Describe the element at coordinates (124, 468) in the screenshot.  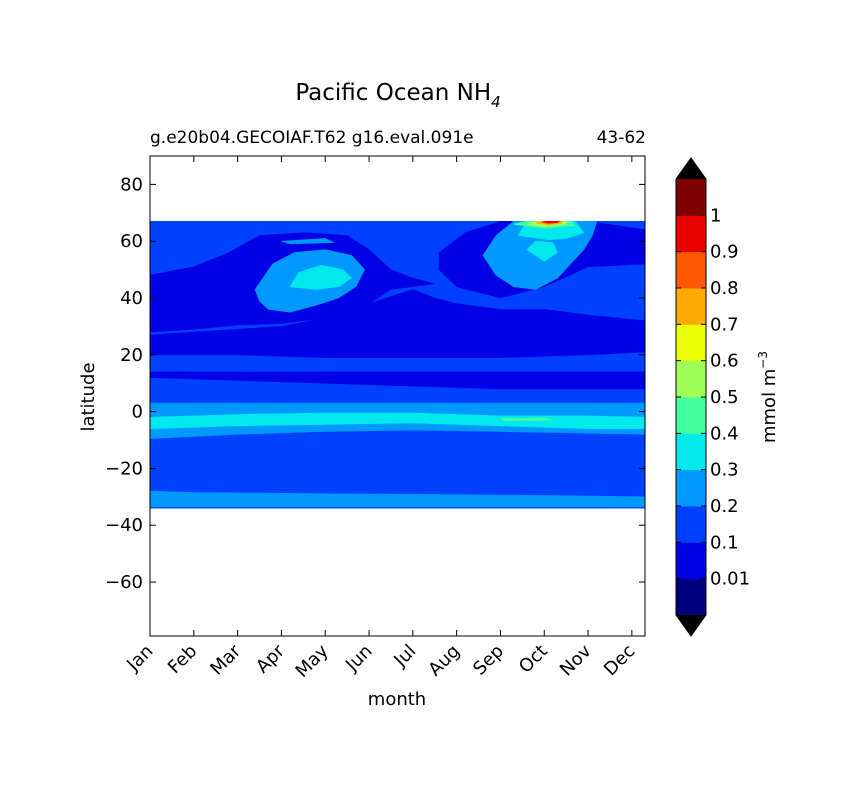
I see `y-tick-label: −20` at that location.